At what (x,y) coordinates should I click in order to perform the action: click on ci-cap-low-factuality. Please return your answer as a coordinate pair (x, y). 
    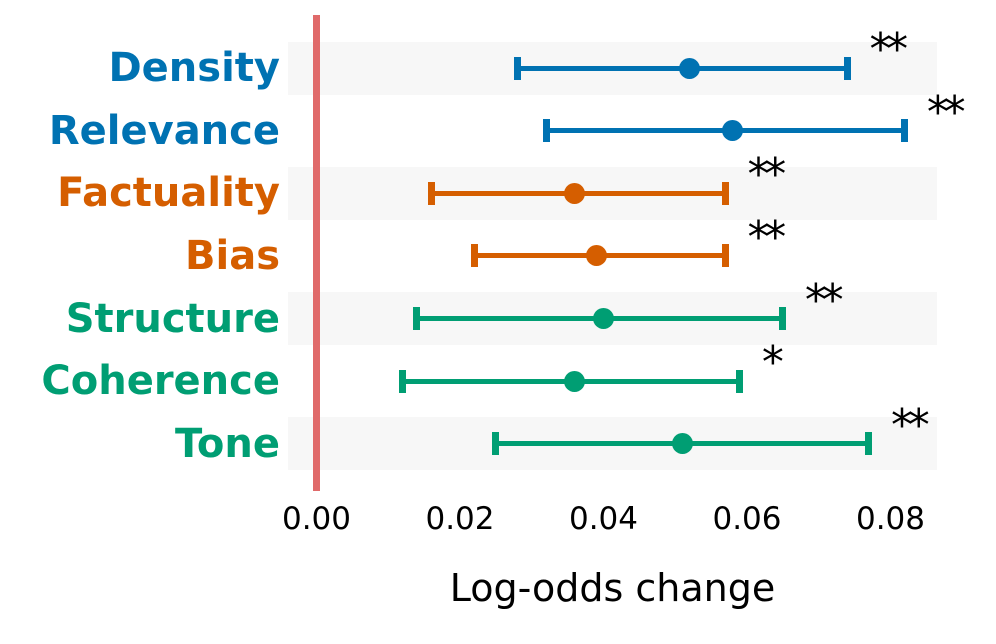
    Looking at the image, I should click on (431, 193).